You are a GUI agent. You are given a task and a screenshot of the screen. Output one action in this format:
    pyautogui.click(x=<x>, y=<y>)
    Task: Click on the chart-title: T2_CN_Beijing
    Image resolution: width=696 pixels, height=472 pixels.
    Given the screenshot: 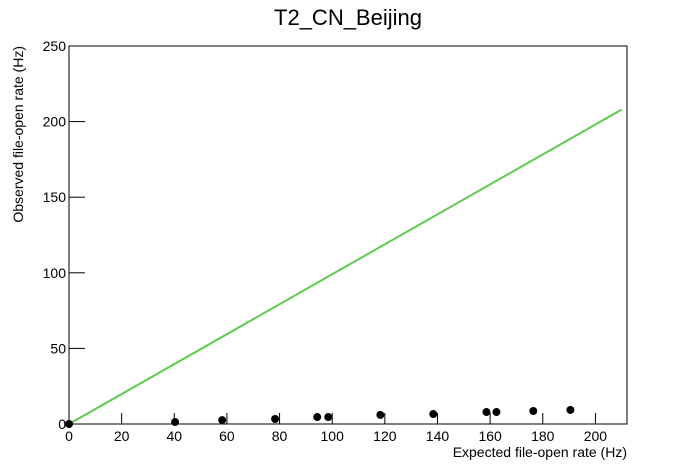 What is the action you would take?
    pyautogui.click(x=348, y=17)
    